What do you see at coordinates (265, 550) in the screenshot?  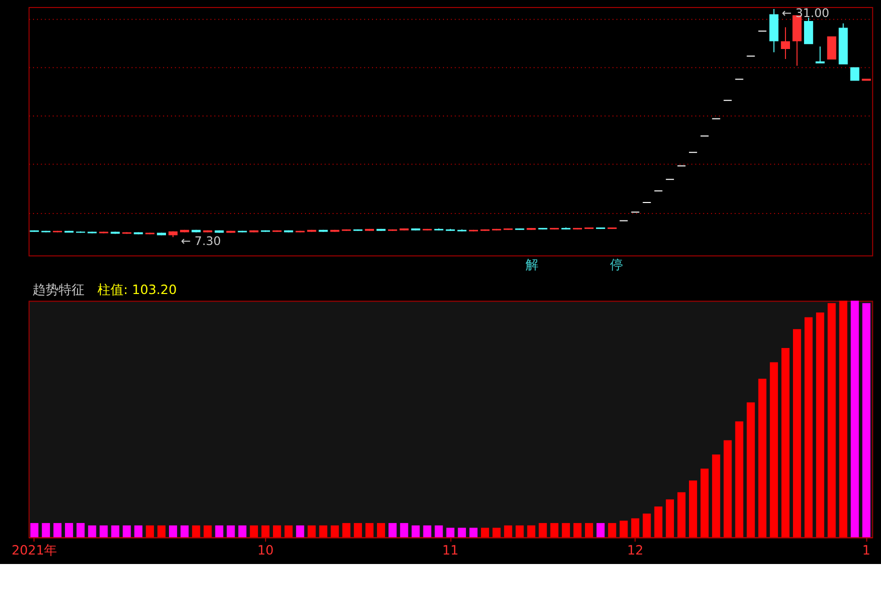 I see `x-tick-label: 10` at bounding box center [265, 550].